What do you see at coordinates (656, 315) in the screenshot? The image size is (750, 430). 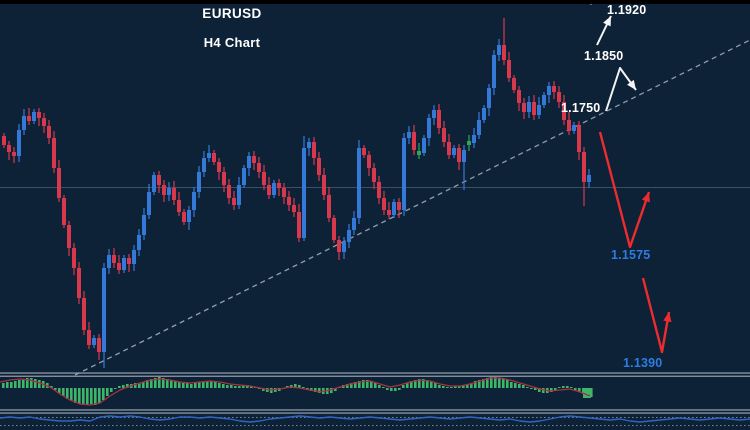 I see `projection-arrow-lower` at bounding box center [656, 315].